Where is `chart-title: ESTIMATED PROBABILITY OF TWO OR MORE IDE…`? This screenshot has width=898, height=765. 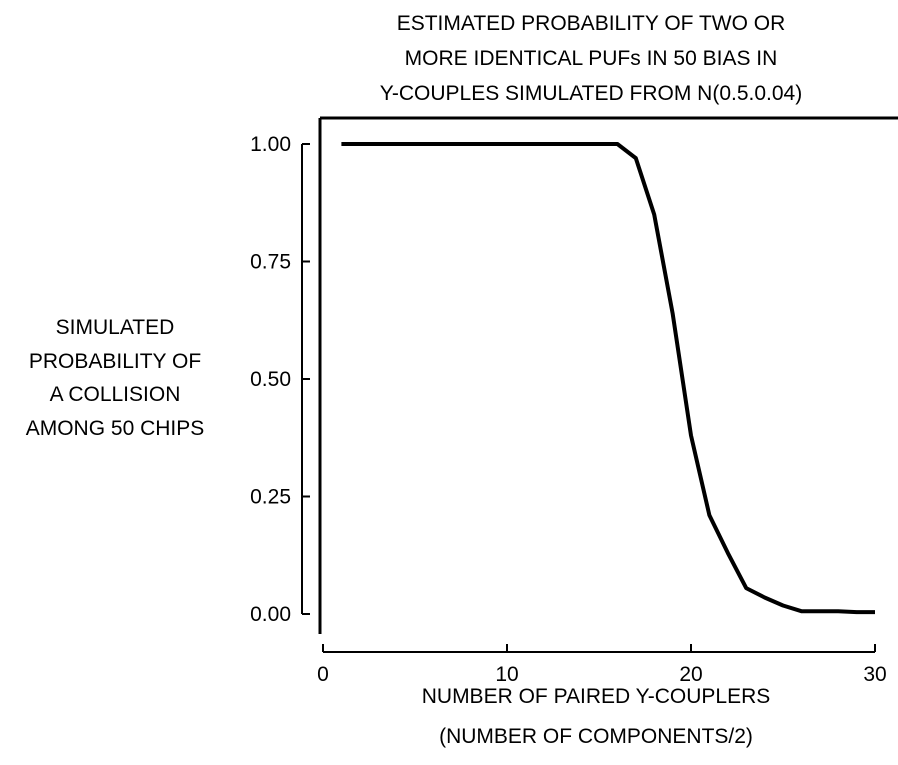 chart-title: ESTIMATED PROBABILITY OF TWO OR MORE IDE… is located at coordinates (591, 58).